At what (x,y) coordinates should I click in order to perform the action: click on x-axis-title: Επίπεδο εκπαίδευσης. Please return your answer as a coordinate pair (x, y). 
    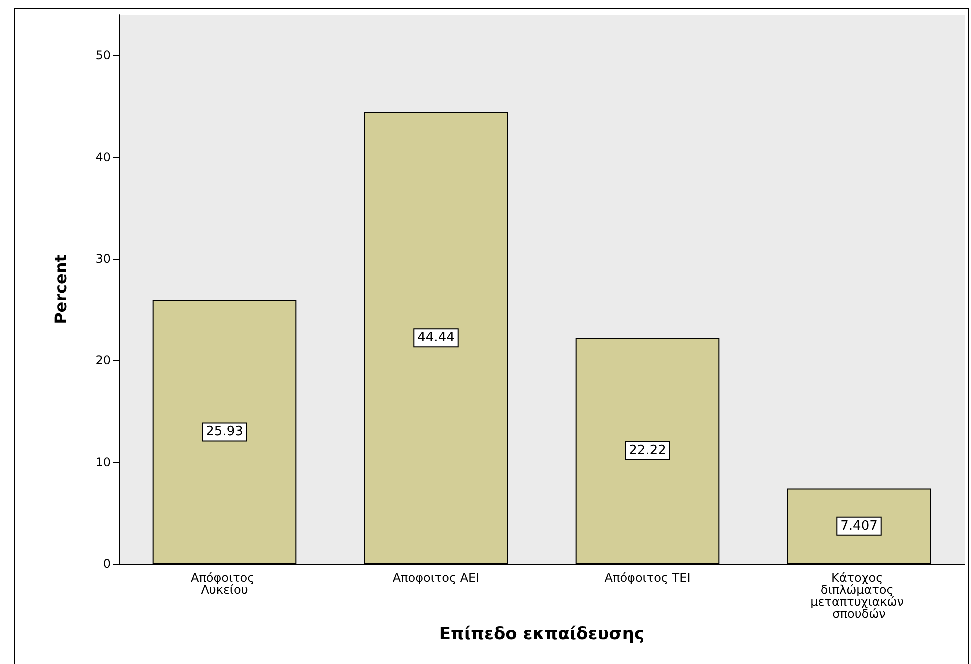
    Looking at the image, I should click on (542, 634).